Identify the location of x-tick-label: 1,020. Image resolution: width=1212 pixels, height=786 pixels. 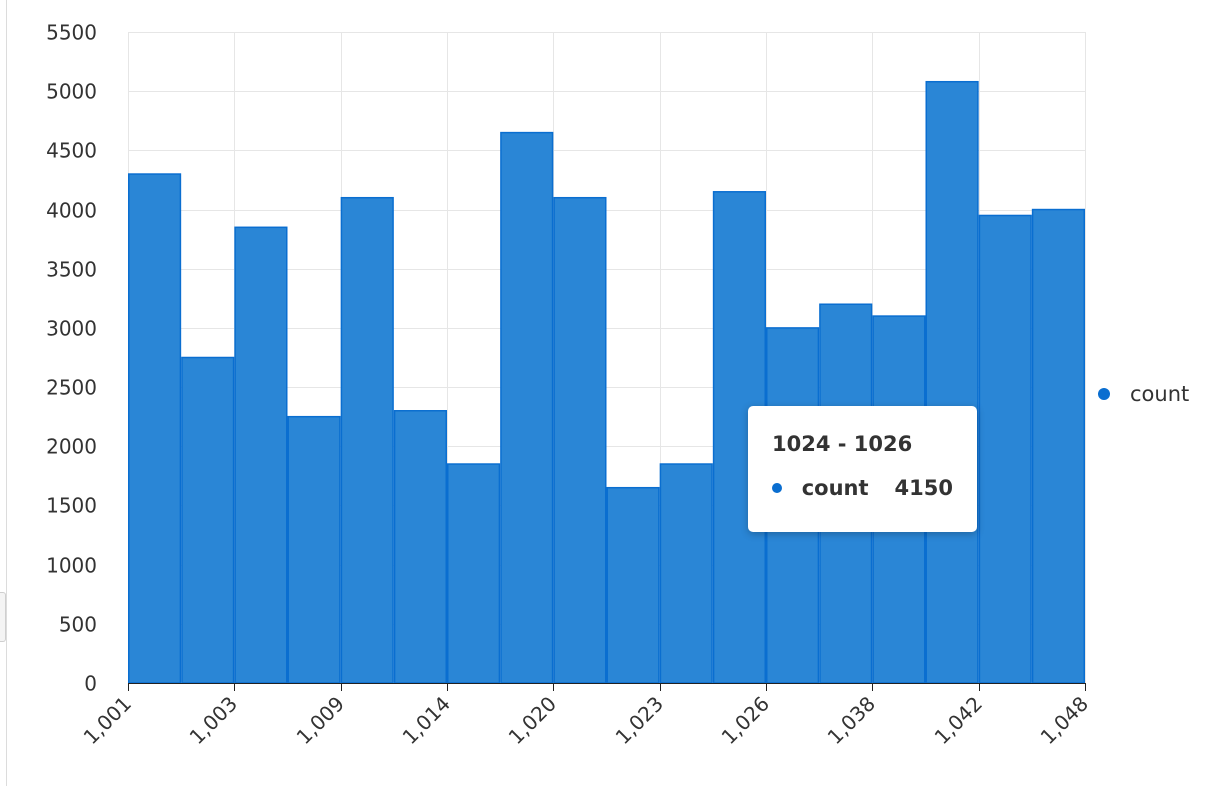
(532, 720).